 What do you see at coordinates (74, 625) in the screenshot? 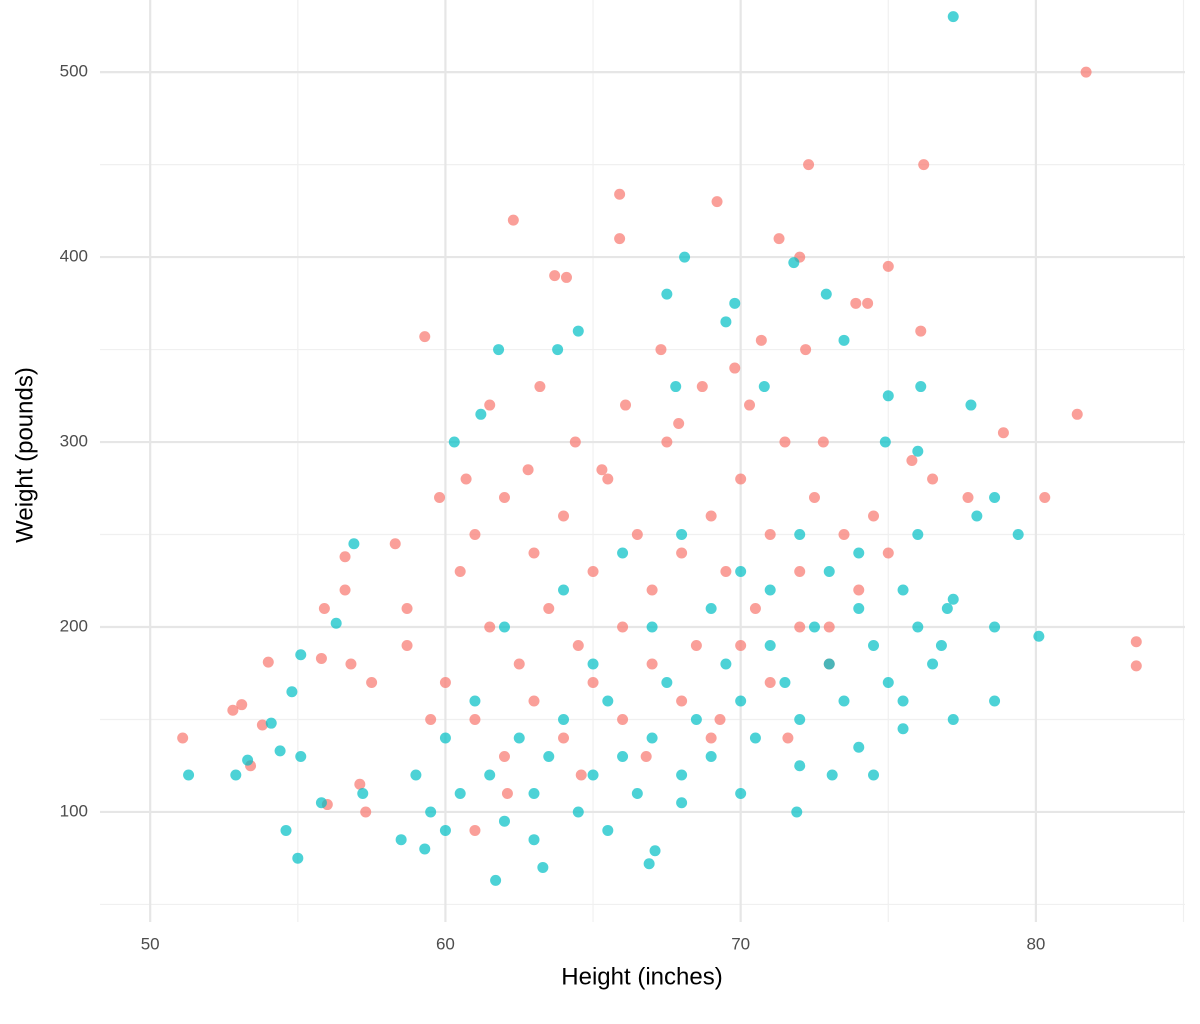
I see `y-tick-label: 200` at bounding box center [74, 625].